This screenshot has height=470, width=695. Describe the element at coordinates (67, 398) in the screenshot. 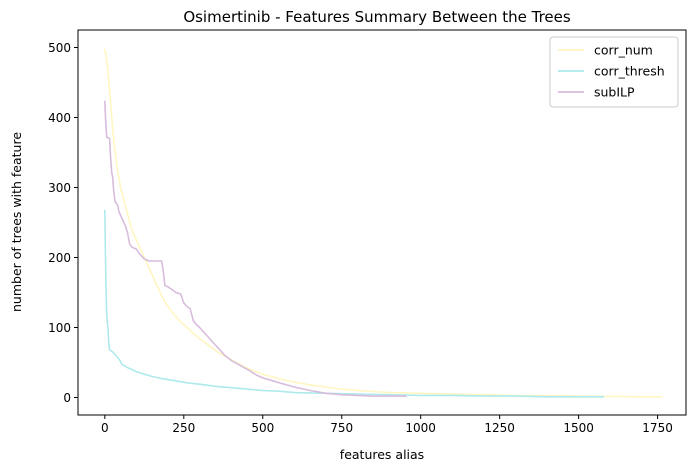

I see `y-tick-label: 0` at that location.